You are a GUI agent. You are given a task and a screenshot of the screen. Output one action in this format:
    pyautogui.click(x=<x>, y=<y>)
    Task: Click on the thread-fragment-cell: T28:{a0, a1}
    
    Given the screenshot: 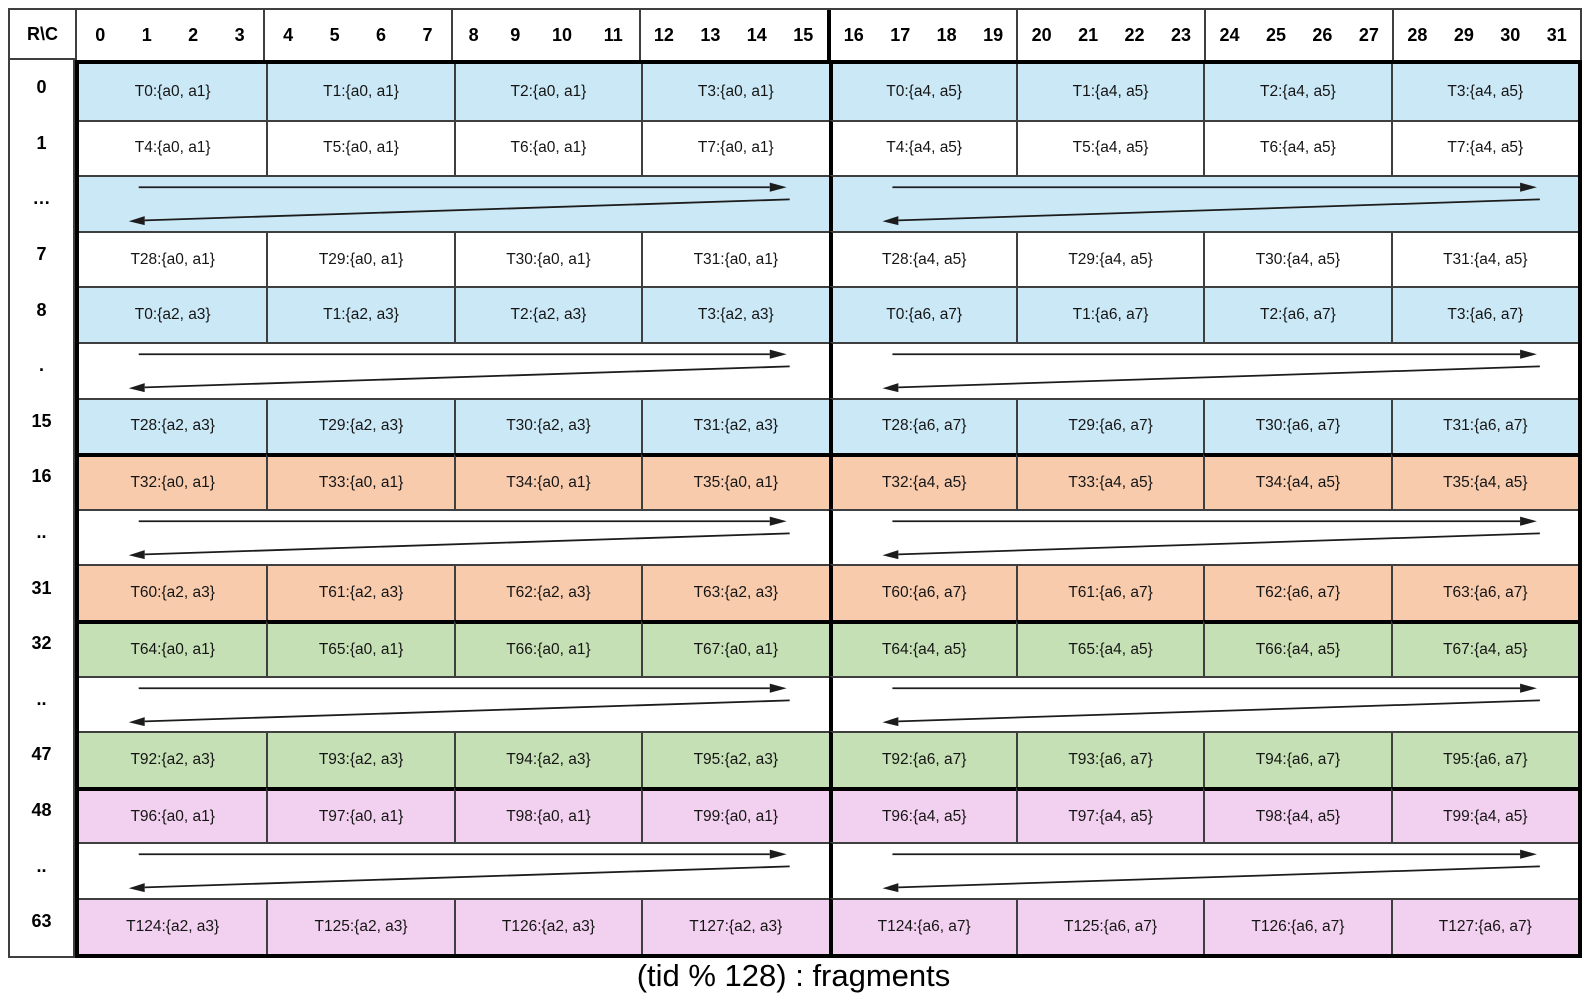 What is the action you would take?
    pyautogui.click(x=173, y=258)
    